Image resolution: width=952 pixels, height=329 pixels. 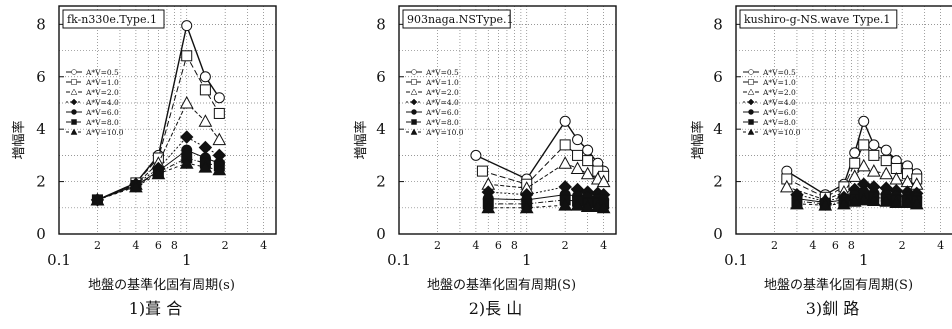 I want to click on x-axis-label: 地盤の基準化固有周期(S), so click(x=838, y=285).